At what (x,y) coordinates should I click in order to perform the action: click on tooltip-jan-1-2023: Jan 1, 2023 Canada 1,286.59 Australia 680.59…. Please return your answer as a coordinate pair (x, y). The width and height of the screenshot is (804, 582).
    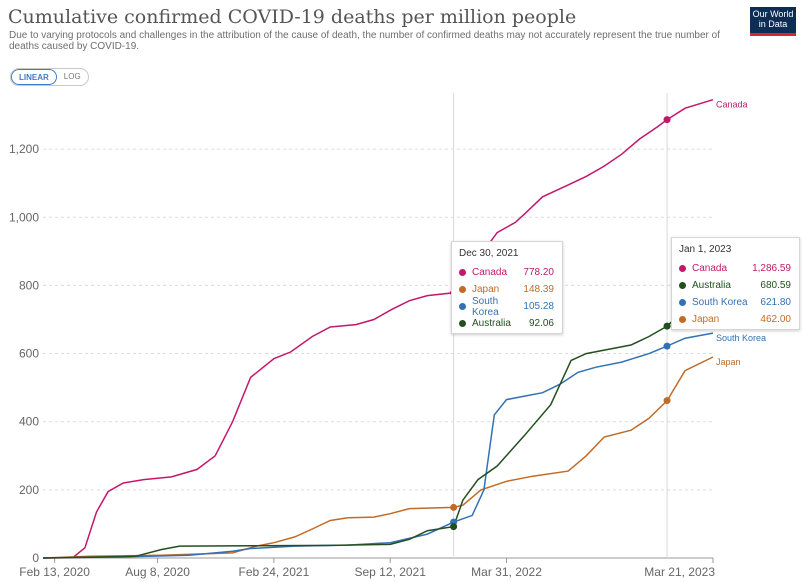
    Looking at the image, I should click on (735, 283).